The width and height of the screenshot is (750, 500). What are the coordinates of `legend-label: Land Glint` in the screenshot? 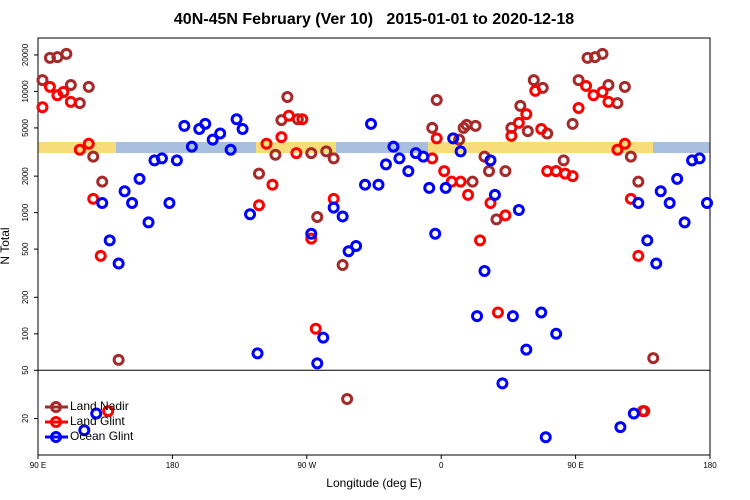 It's located at (97, 421).